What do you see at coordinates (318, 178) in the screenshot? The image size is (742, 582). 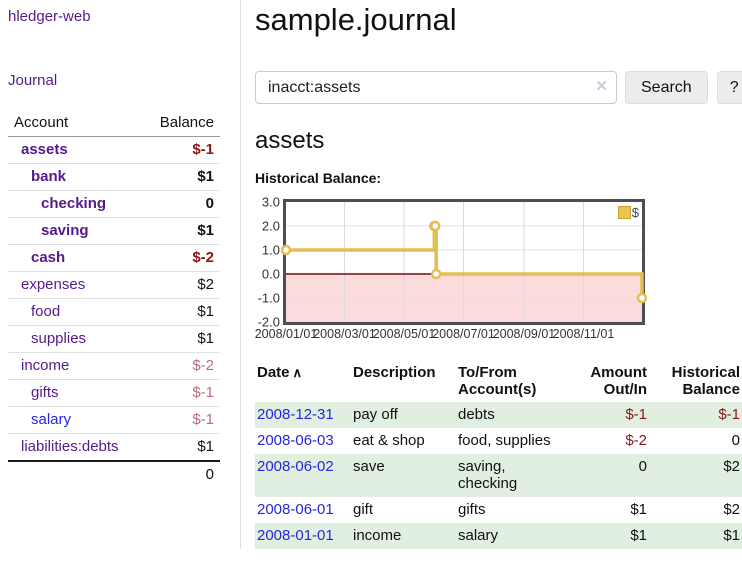 I see `chart-title: Historical Balance:` at bounding box center [318, 178].